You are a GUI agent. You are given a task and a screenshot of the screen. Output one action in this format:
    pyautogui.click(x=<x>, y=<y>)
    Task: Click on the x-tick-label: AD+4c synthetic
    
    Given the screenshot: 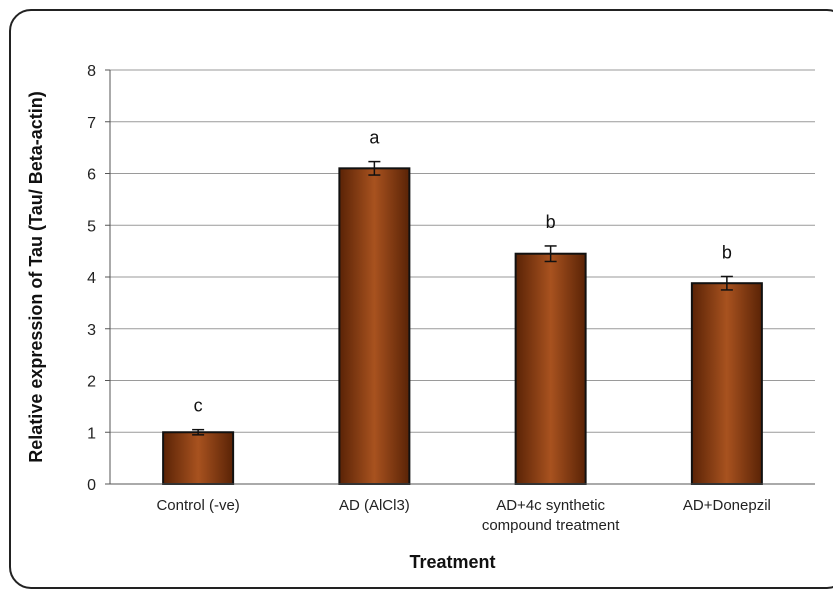 What is the action you would take?
    pyautogui.click(x=550, y=505)
    